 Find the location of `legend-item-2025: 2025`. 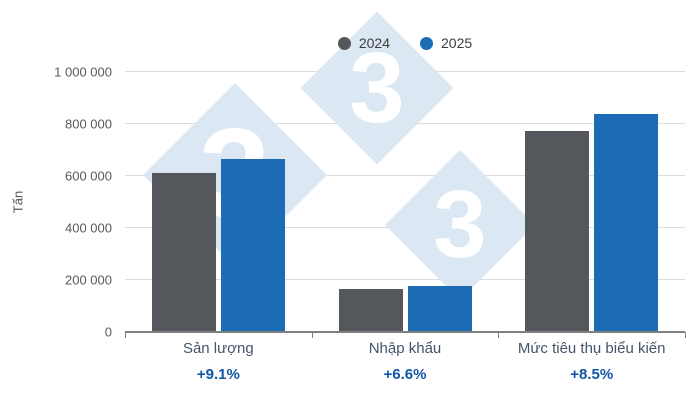

legend-item-2025: 2025 is located at coordinates (446, 43).